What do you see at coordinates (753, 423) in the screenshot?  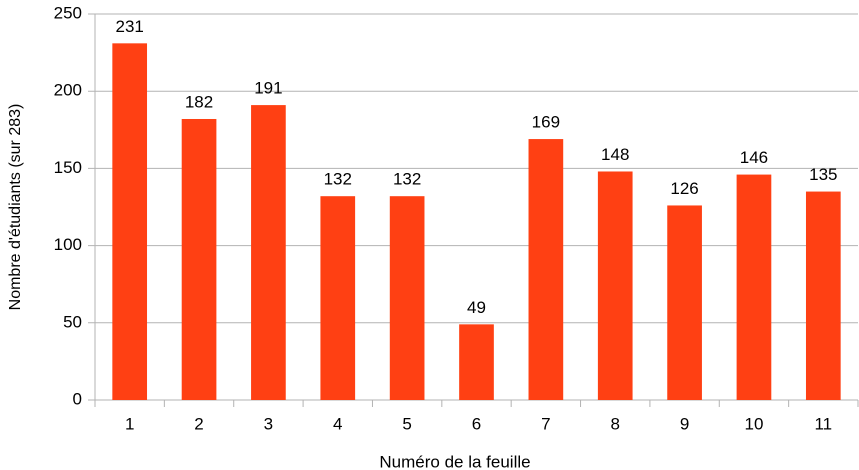 I see `x-tick-label: 10` at bounding box center [753, 423].